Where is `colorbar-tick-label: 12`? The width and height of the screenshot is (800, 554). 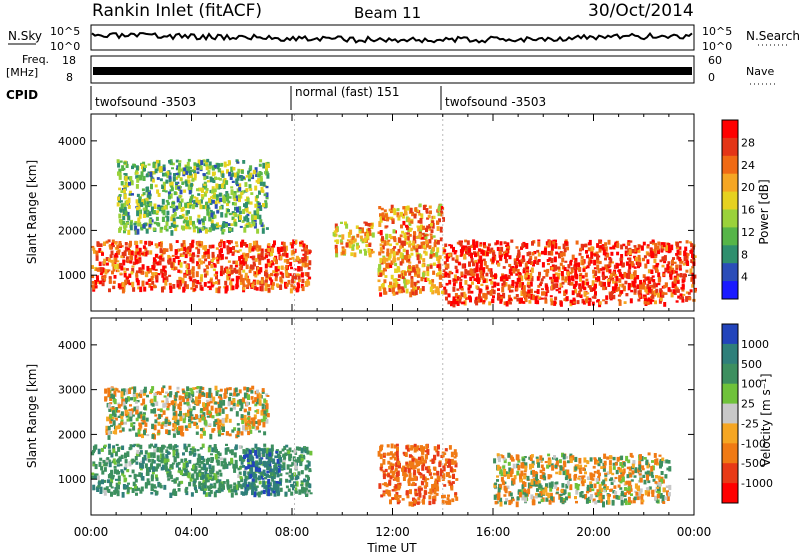 colorbar-tick-label: 12 is located at coordinates (748, 232).